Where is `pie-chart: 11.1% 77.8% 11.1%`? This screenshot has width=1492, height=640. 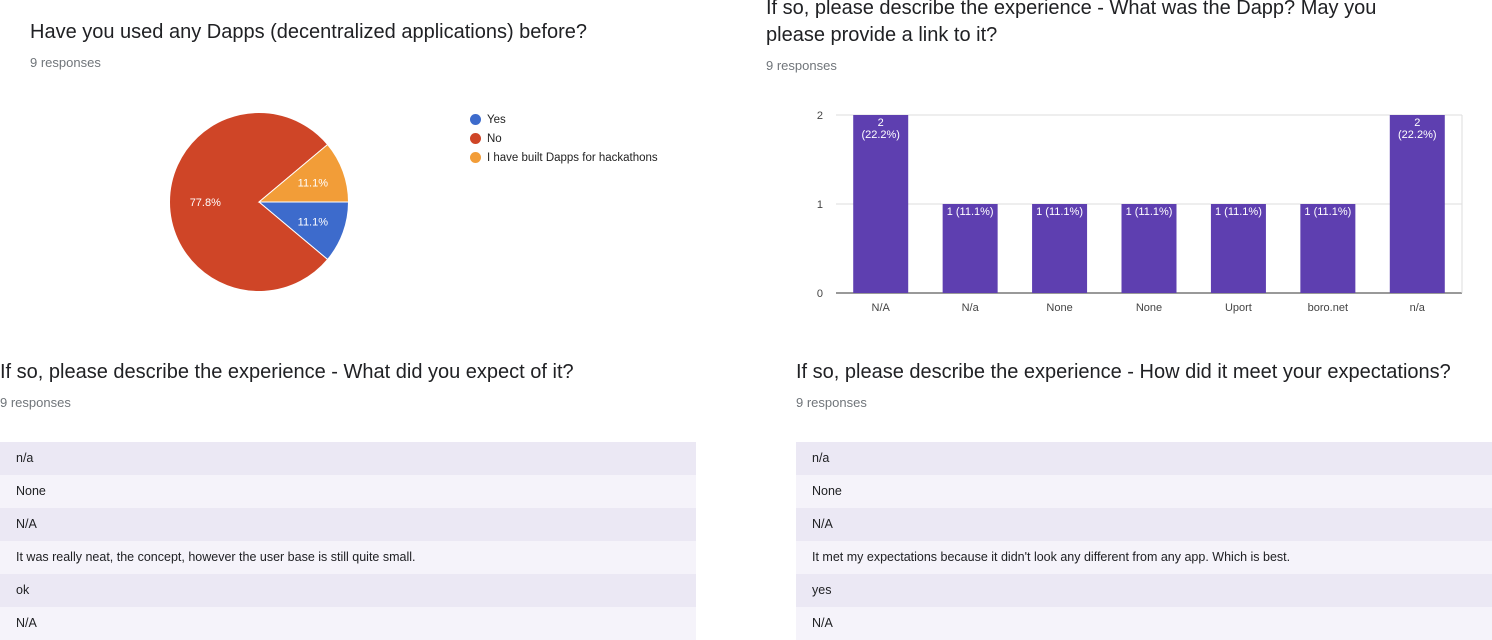
pie-chart: 11.1% 77.8% 11.1% is located at coordinates (259, 202).